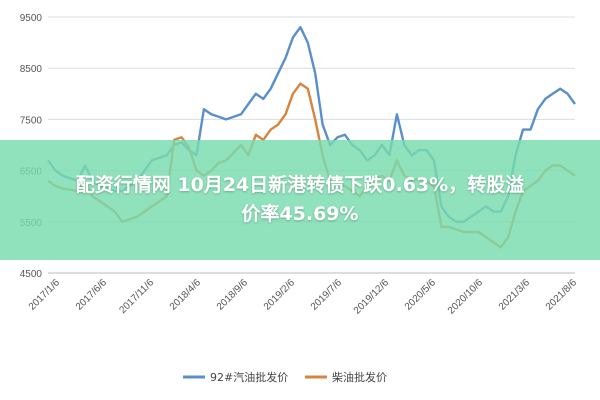 The height and width of the screenshot is (400, 600). What do you see at coordinates (327, 295) in the screenshot?
I see `x-tick-label-6: 2019/7/6` at bounding box center [327, 295].